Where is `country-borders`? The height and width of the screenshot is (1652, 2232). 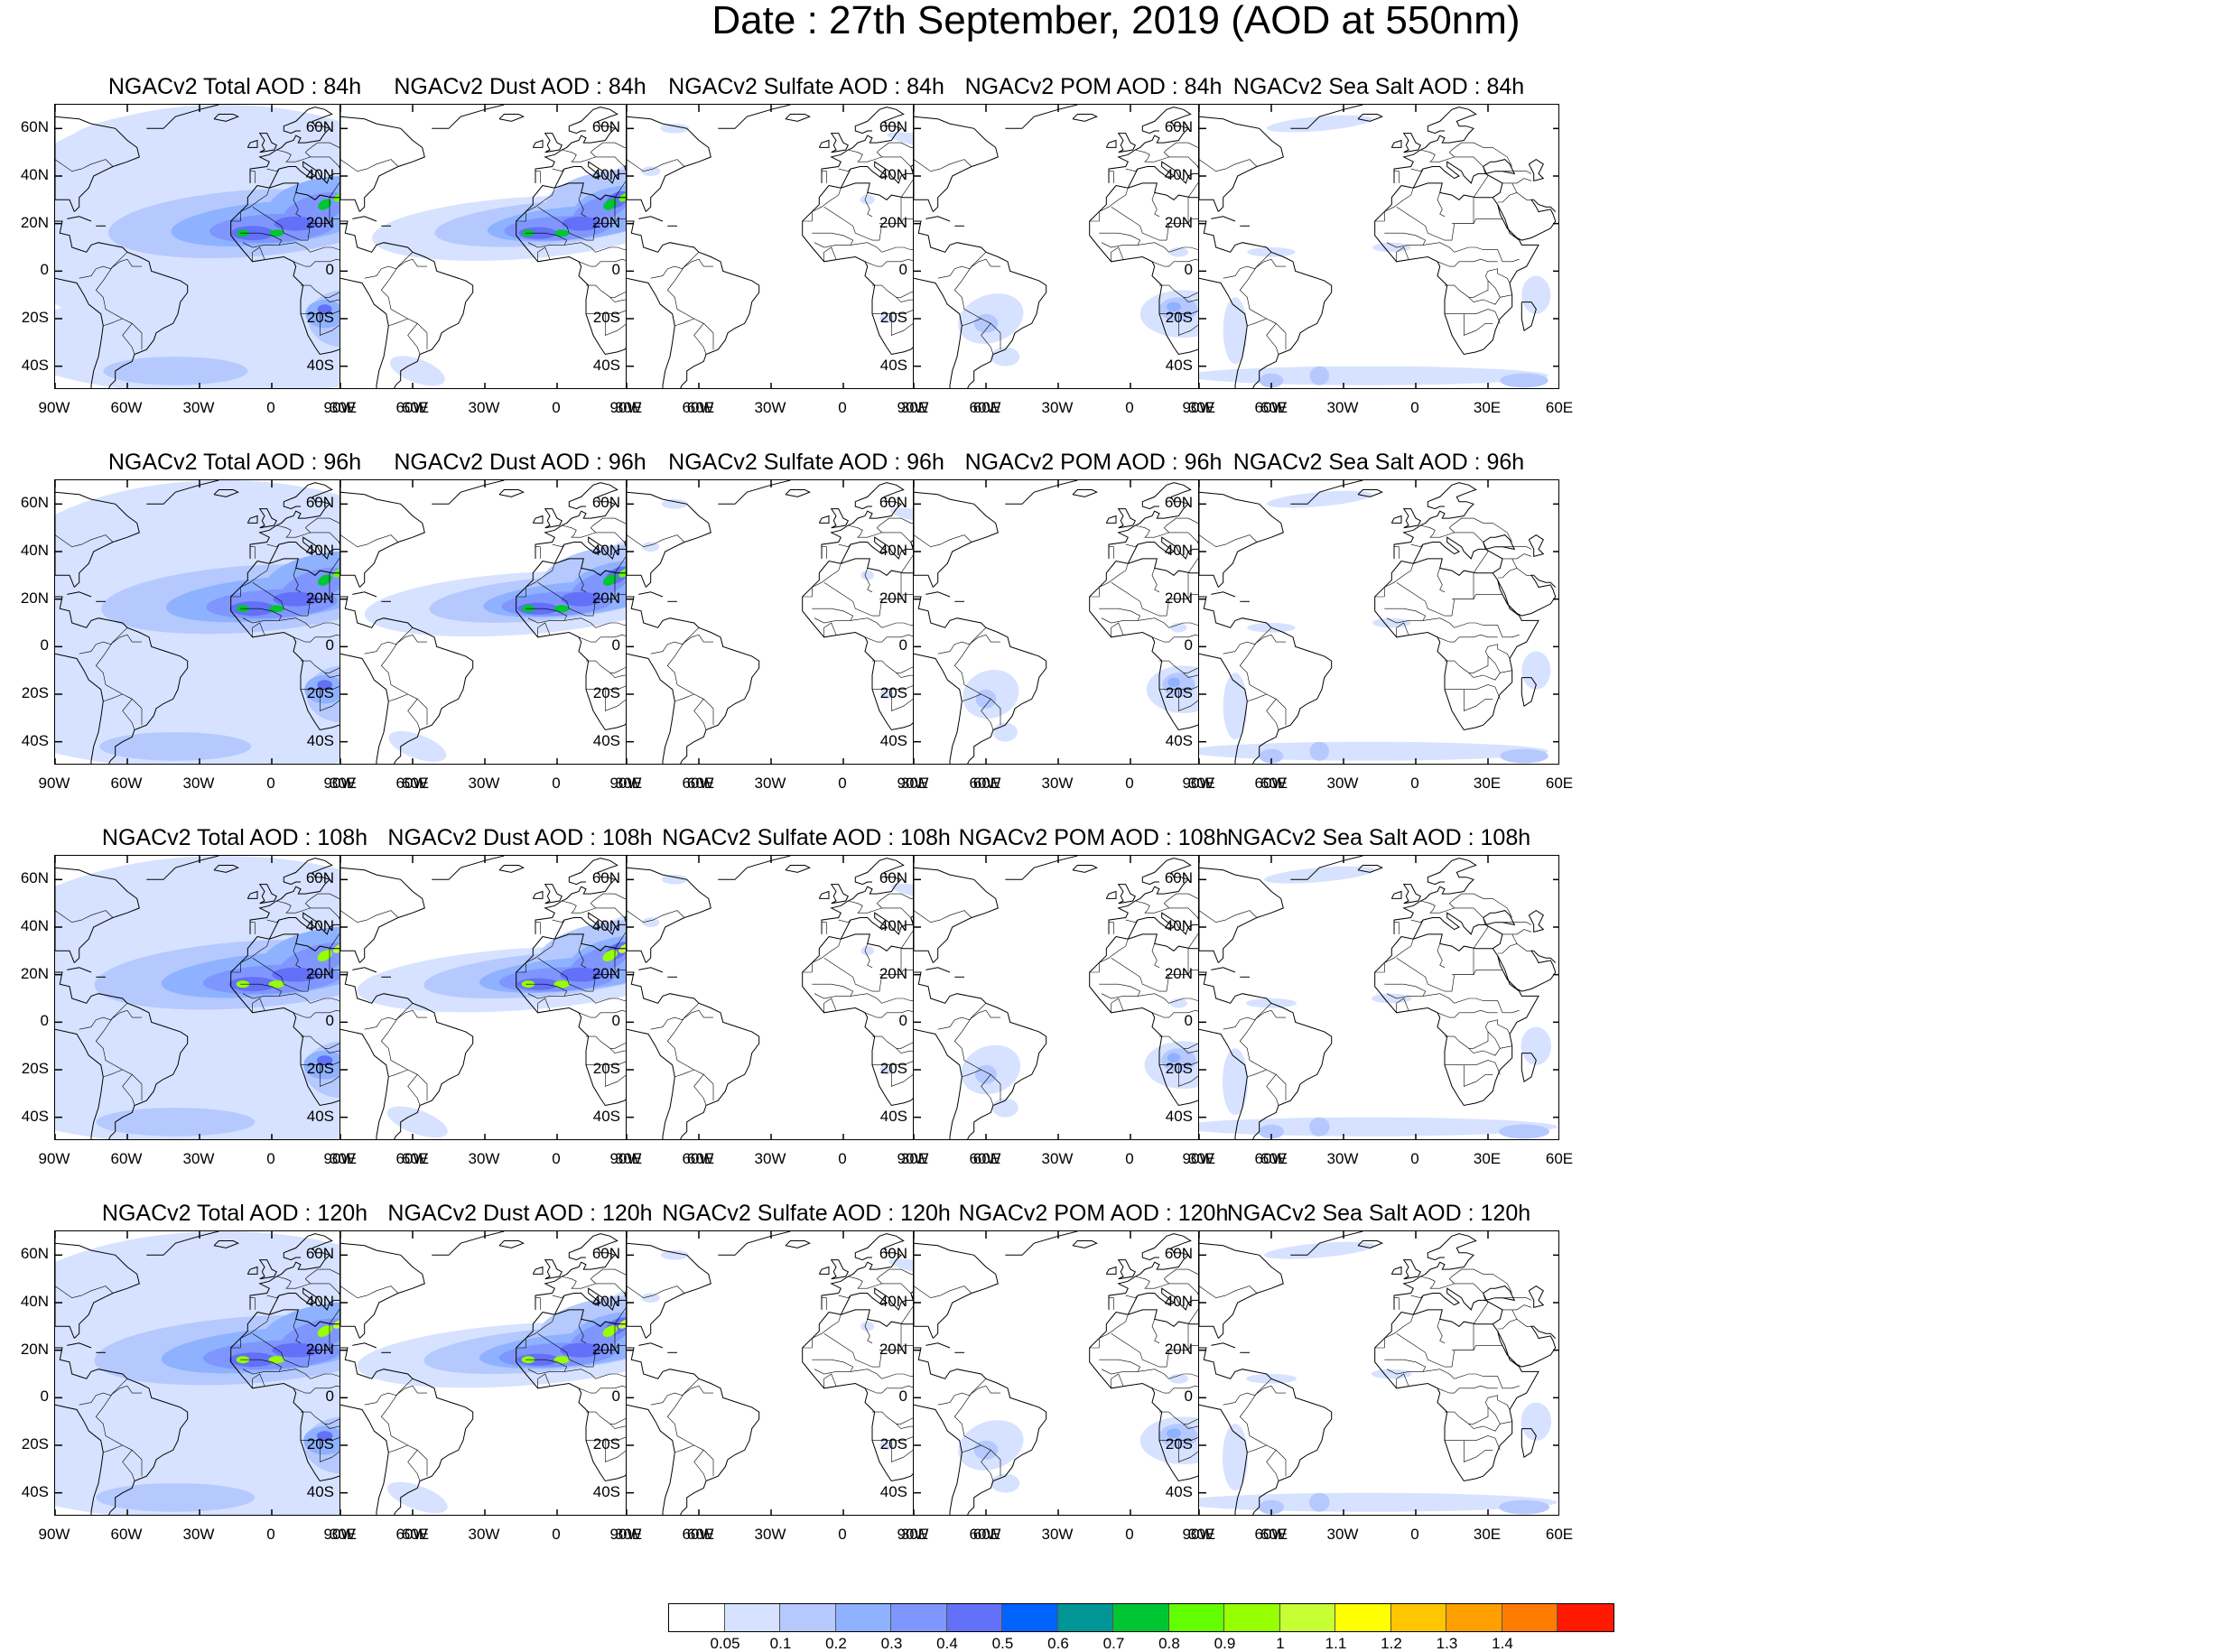 country-borders is located at coordinates (1365, 248).